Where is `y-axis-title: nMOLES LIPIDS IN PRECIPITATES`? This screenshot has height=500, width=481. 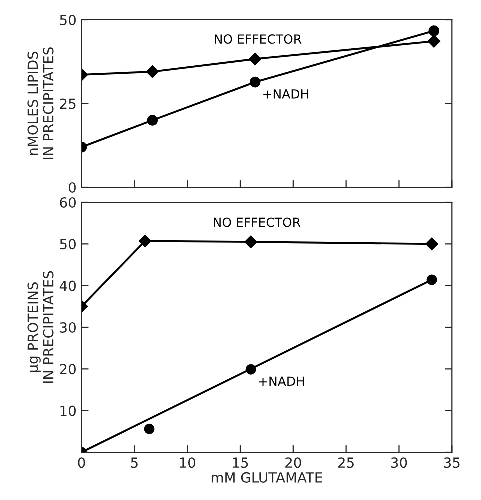 y-axis-title: nMOLES LIPIDS IN PRECIPITATES is located at coordinates (41, 104).